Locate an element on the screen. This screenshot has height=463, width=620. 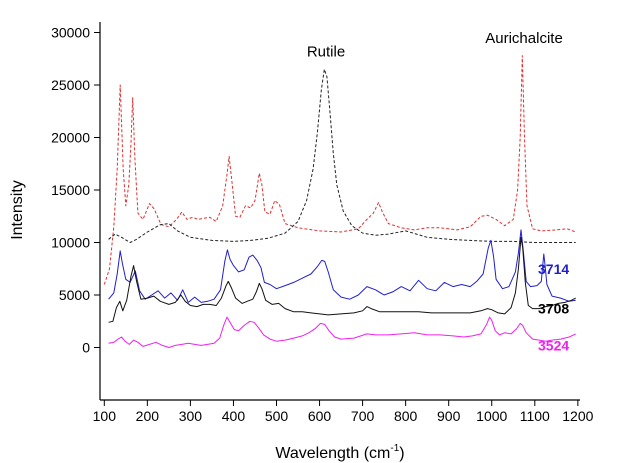
x-tick-label: 700 is located at coordinates (363, 416).